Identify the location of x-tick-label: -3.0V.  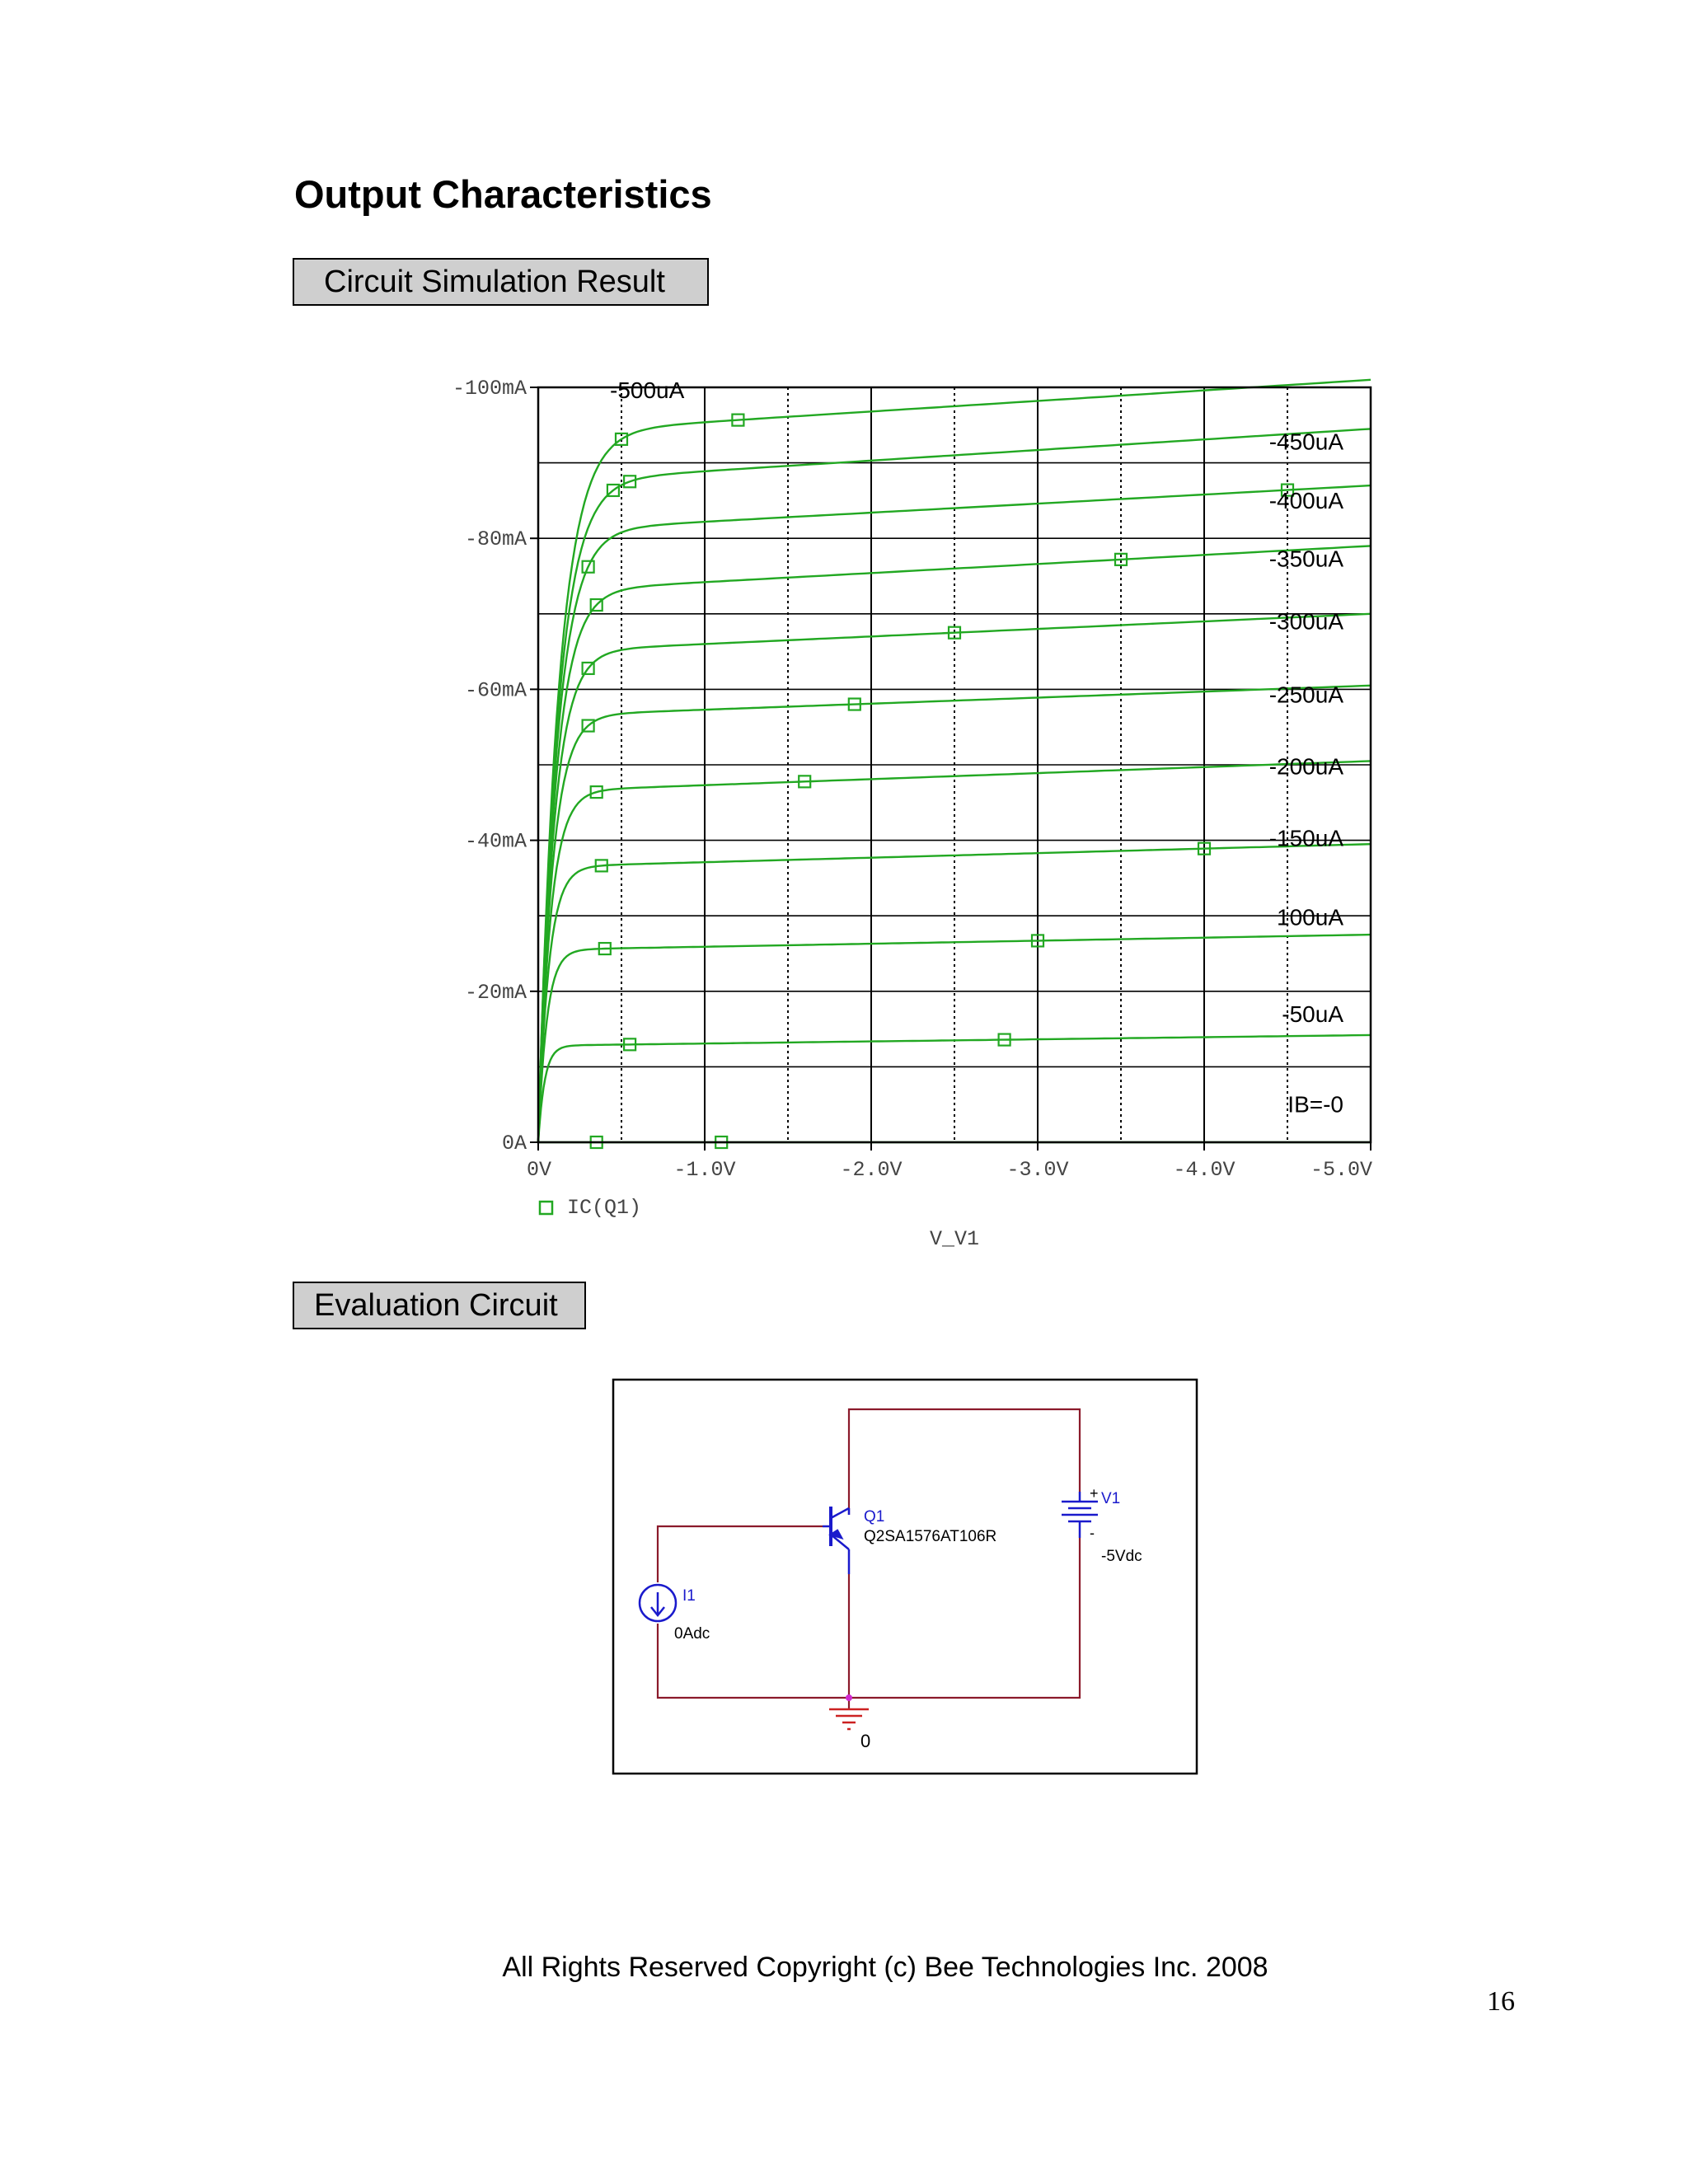
(1037, 1170).